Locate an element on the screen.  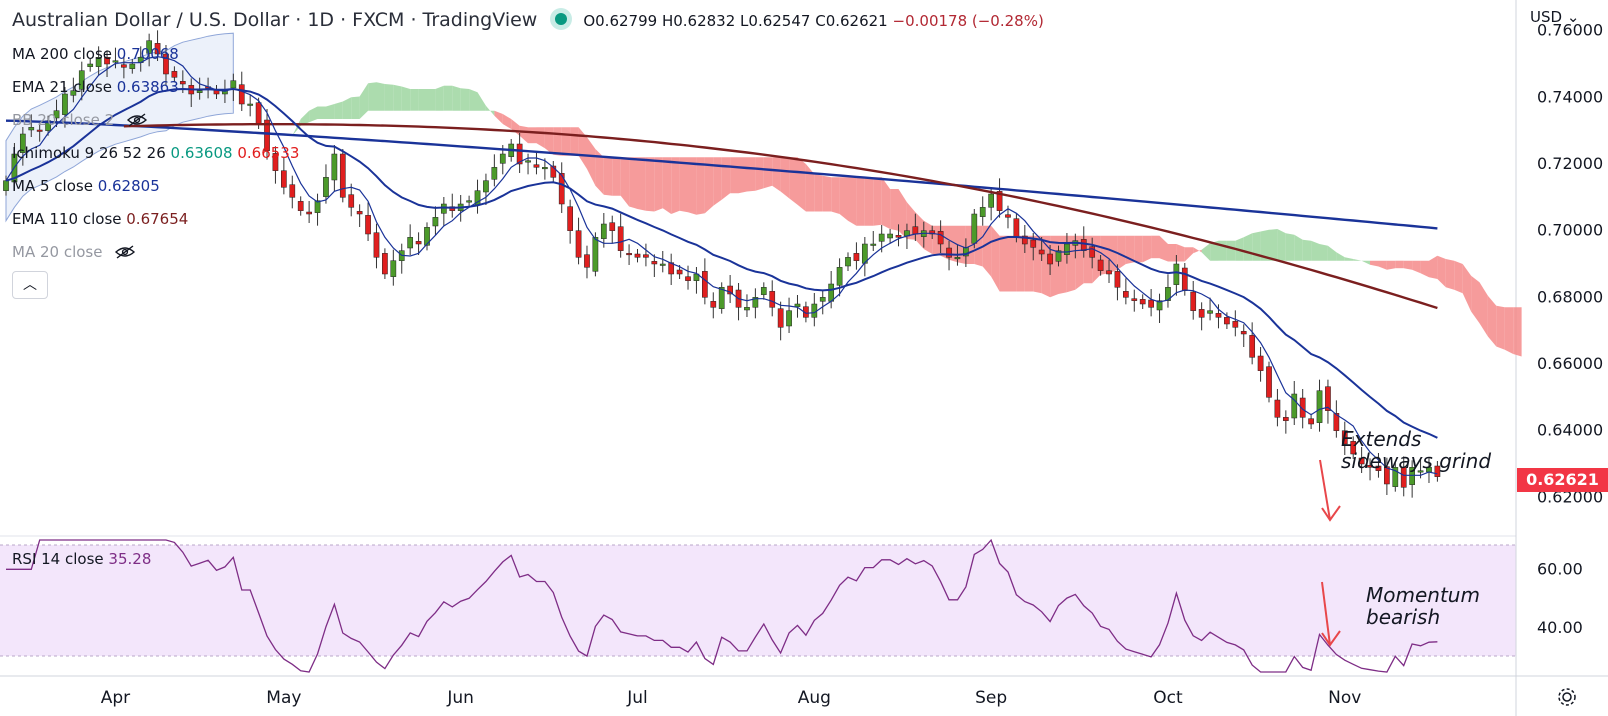
annotation-rsi-line2: bearish is located at coordinates (1403, 617).